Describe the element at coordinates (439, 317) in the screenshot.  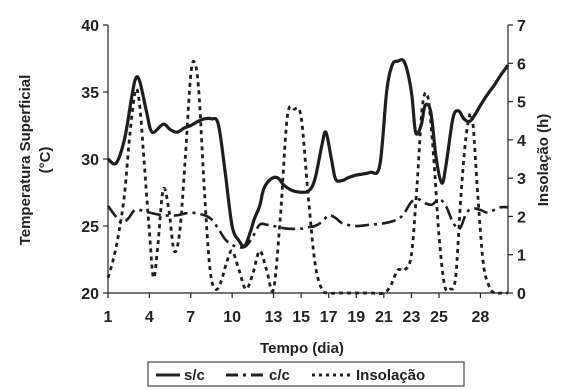
I see `x-tick-label: 25` at that location.